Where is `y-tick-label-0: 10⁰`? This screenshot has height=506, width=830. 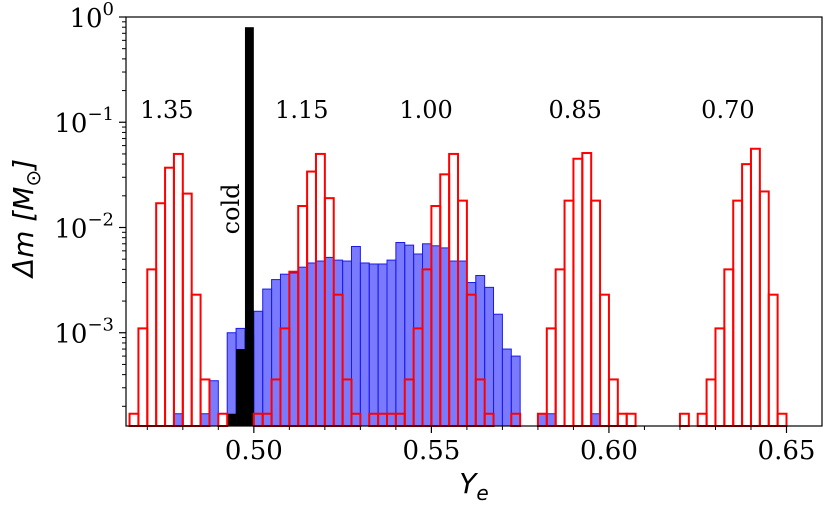
y-tick-label-0: 10⁰ is located at coordinates (91, 17).